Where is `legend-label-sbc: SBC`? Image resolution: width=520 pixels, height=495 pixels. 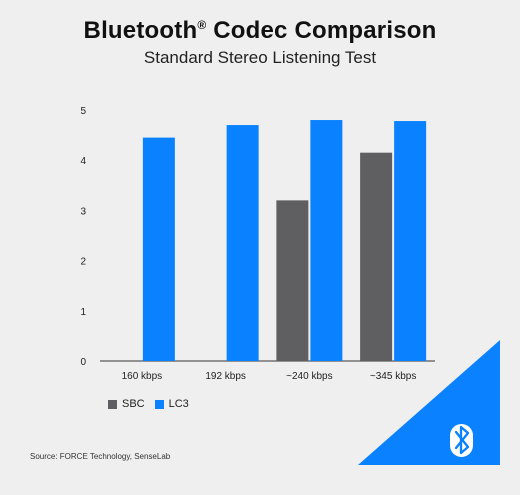 legend-label-sbc: SBC is located at coordinates (133, 404).